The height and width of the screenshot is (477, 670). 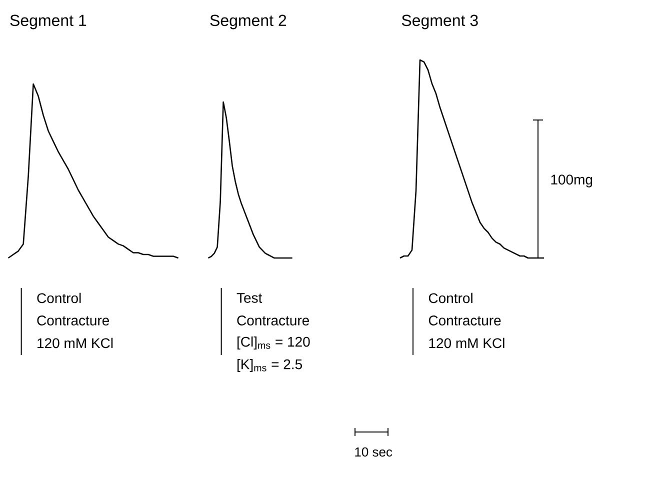 What do you see at coordinates (249, 298) in the screenshot?
I see `text: Test` at bounding box center [249, 298].